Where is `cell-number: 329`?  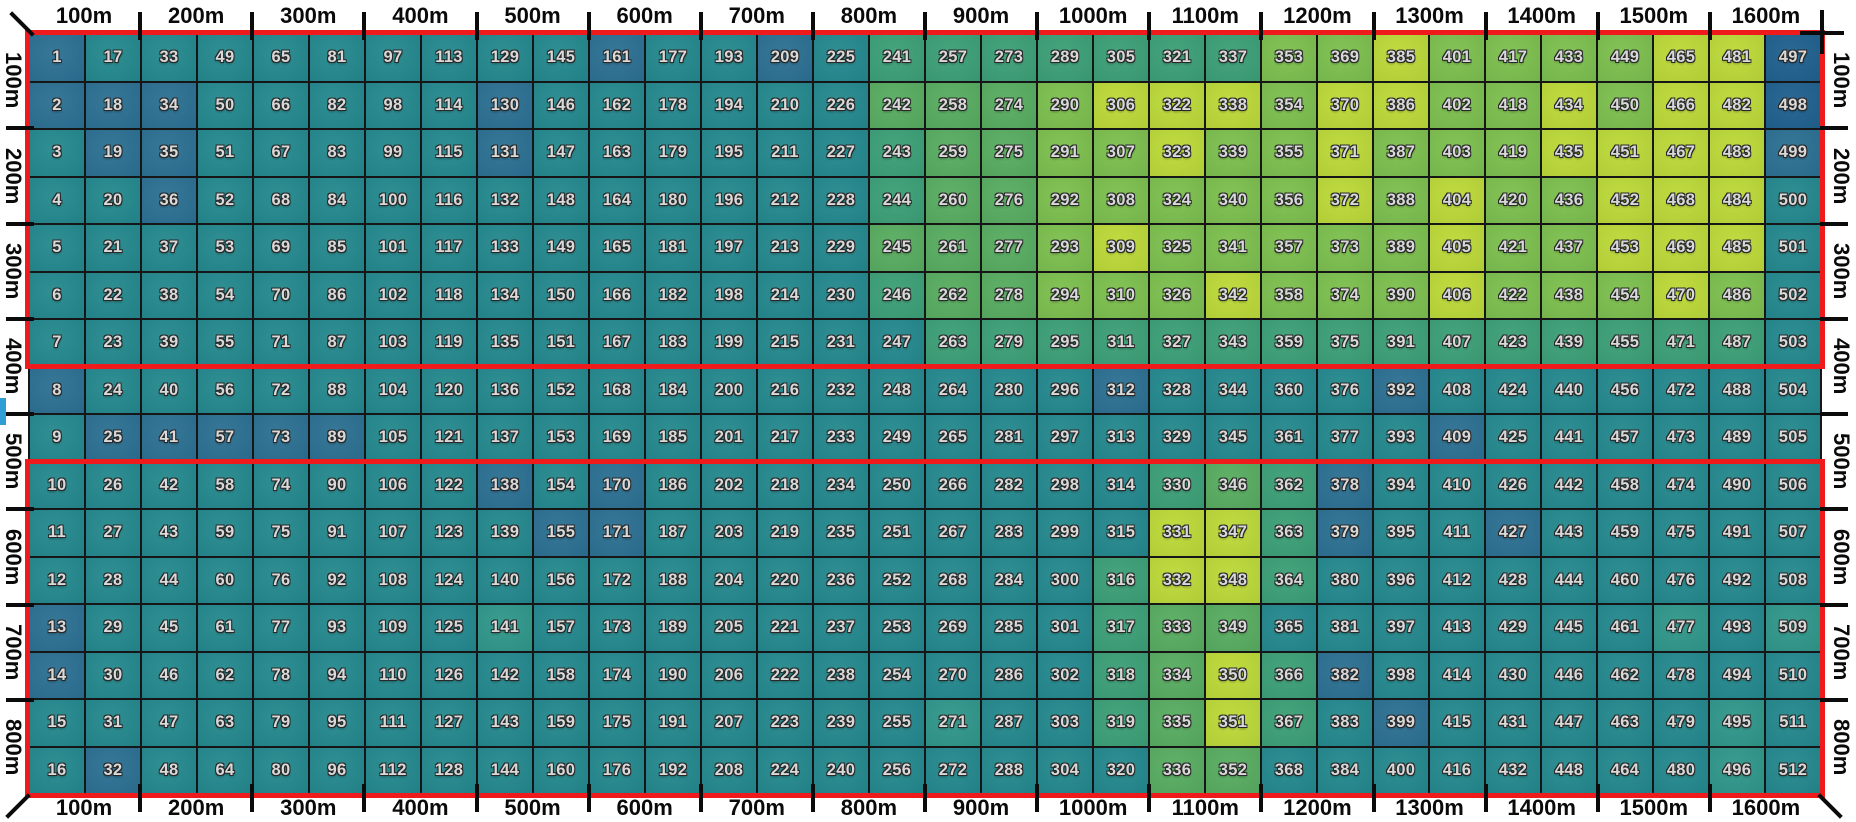 cell-number: 329 is located at coordinates (1177, 437).